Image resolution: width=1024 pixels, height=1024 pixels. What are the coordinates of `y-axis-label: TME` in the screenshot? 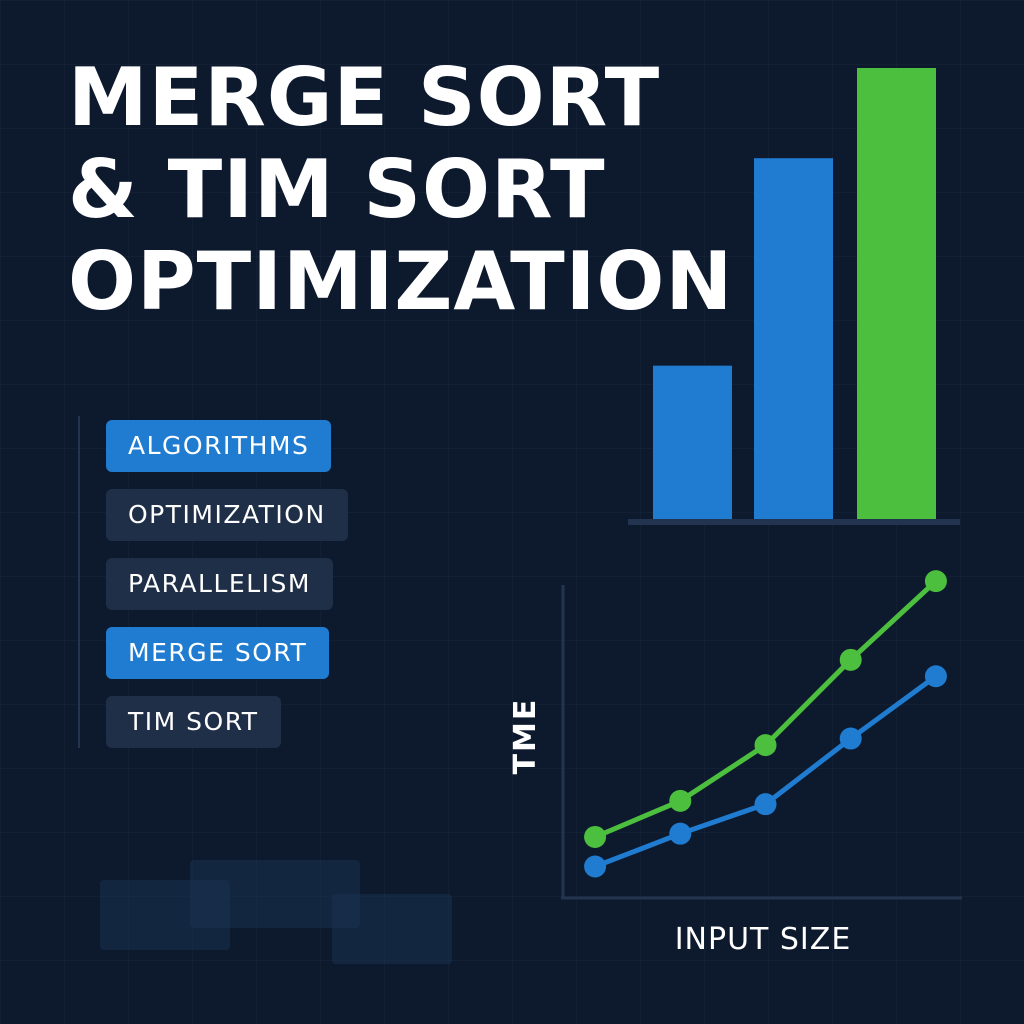 It's located at (525, 736).